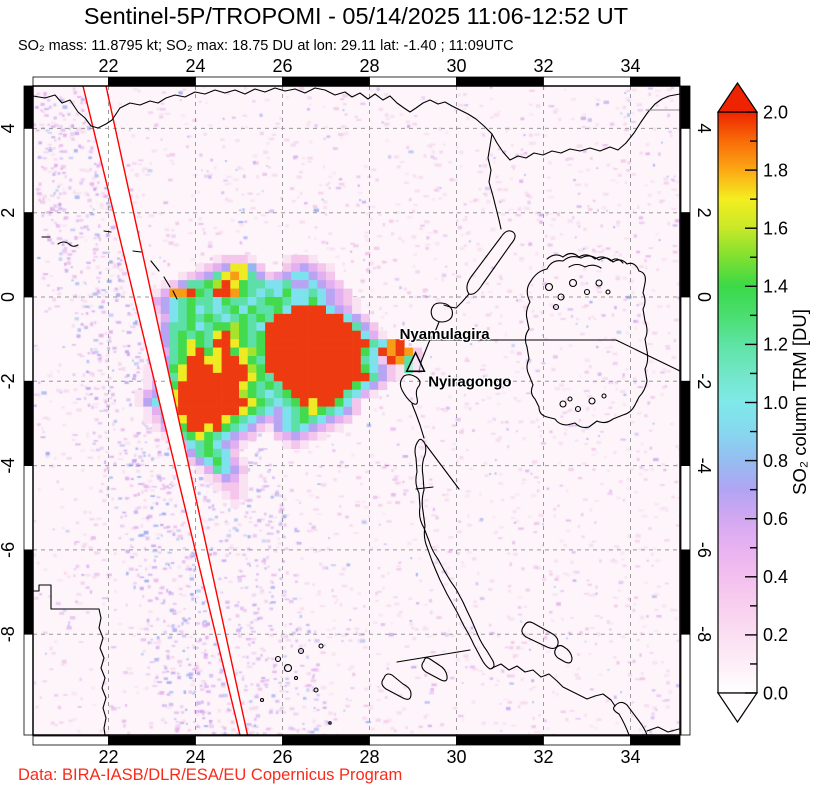 The image size is (815, 786). I want to click on lake-rukwa, so click(540, 635).